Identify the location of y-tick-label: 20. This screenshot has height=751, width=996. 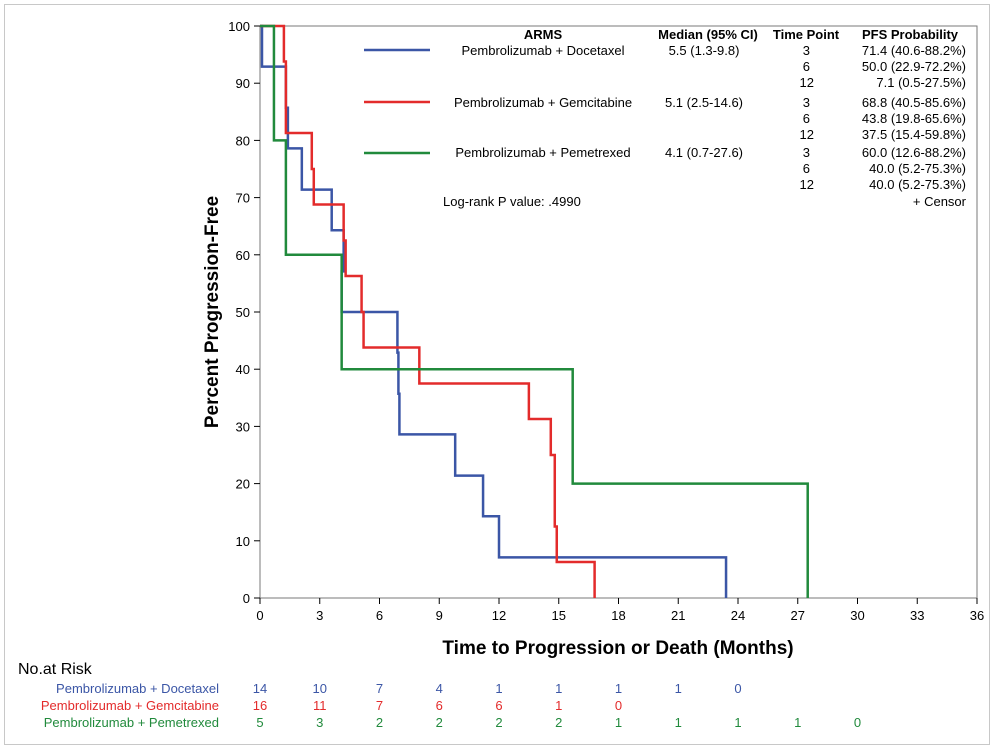
(243, 484).